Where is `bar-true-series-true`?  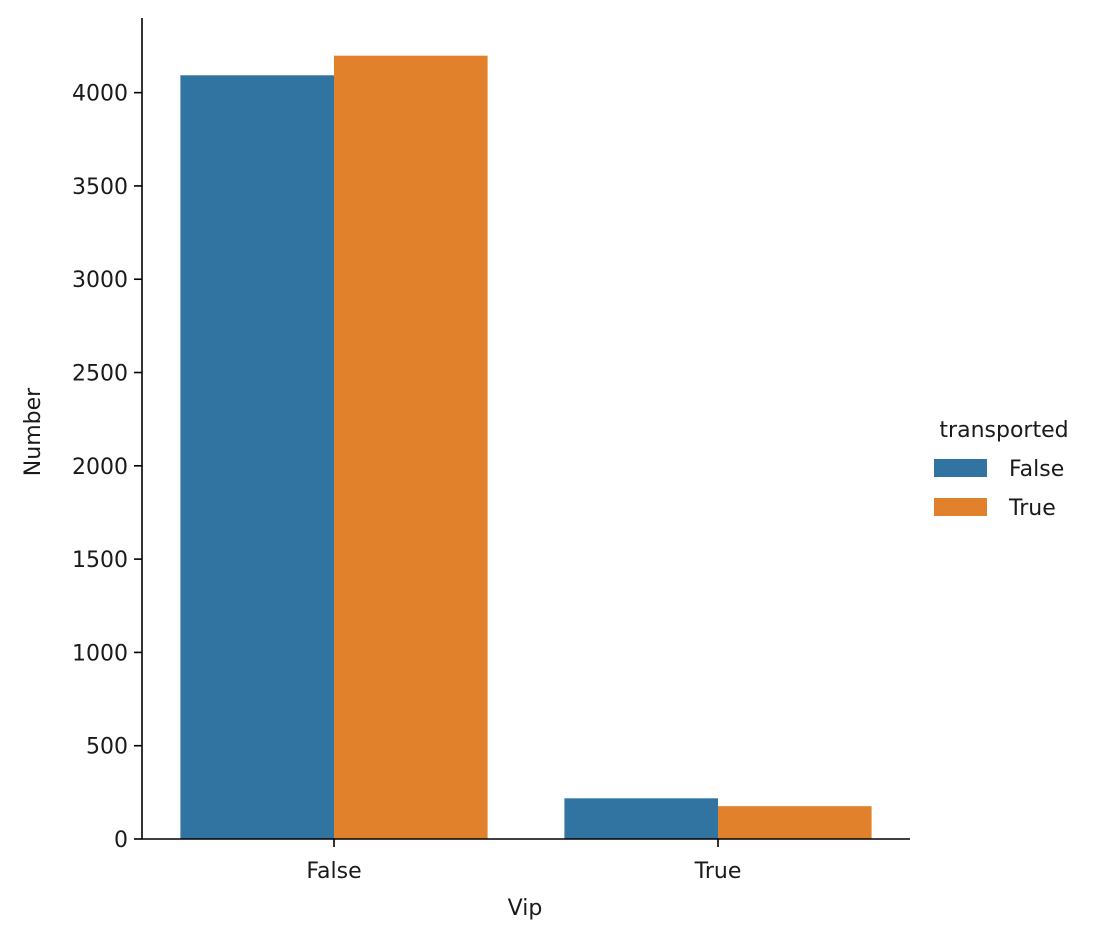
bar-true-series-true is located at coordinates (795, 822).